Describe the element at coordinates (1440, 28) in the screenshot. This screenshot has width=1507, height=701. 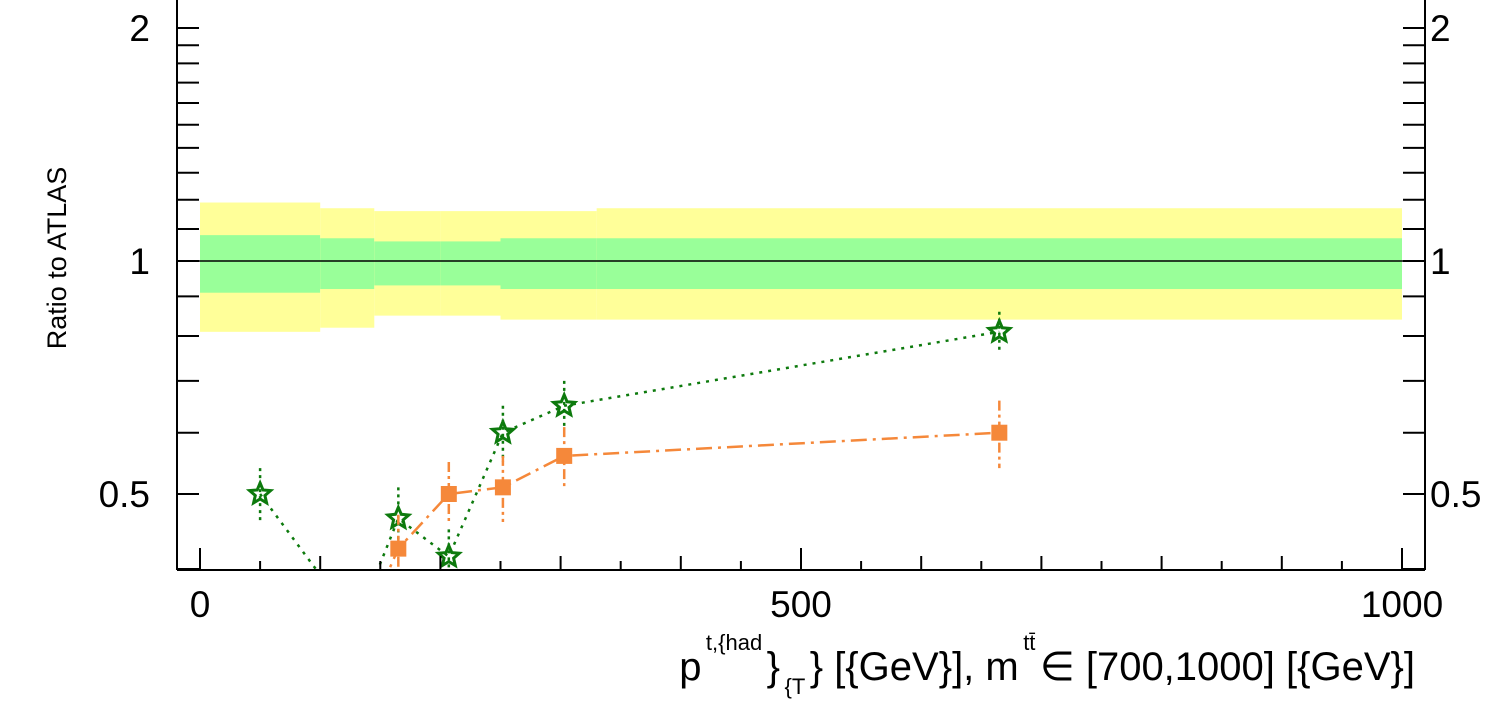
I see `y-tick-label-right: 2` at that location.